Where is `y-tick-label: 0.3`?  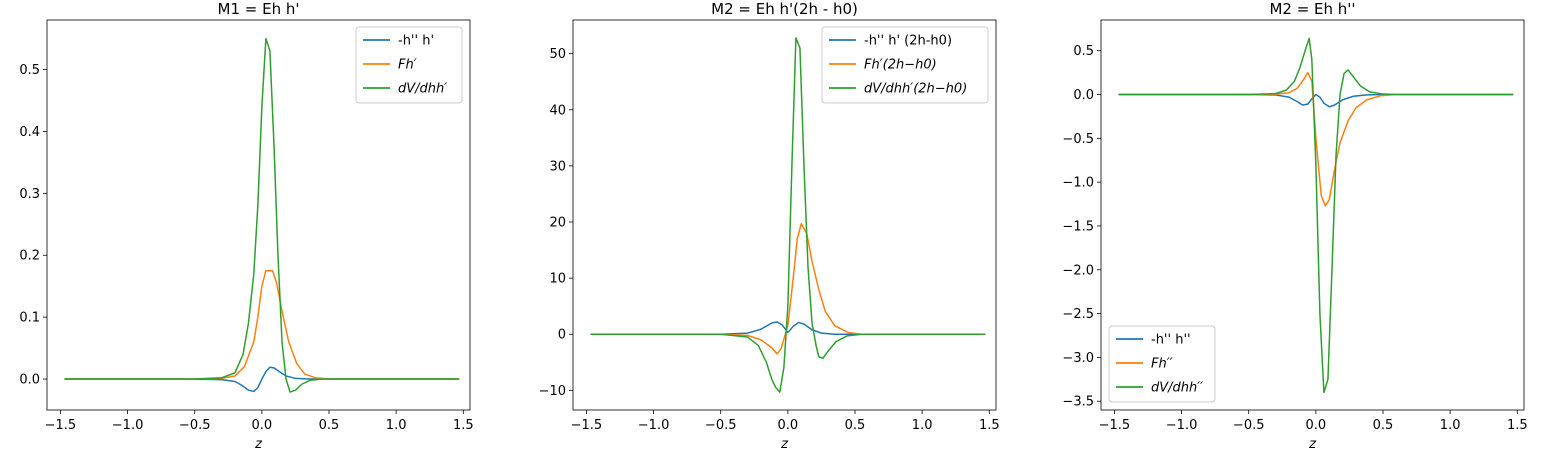
y-tick-label: 0.3 is located at coordinates (29, 194).